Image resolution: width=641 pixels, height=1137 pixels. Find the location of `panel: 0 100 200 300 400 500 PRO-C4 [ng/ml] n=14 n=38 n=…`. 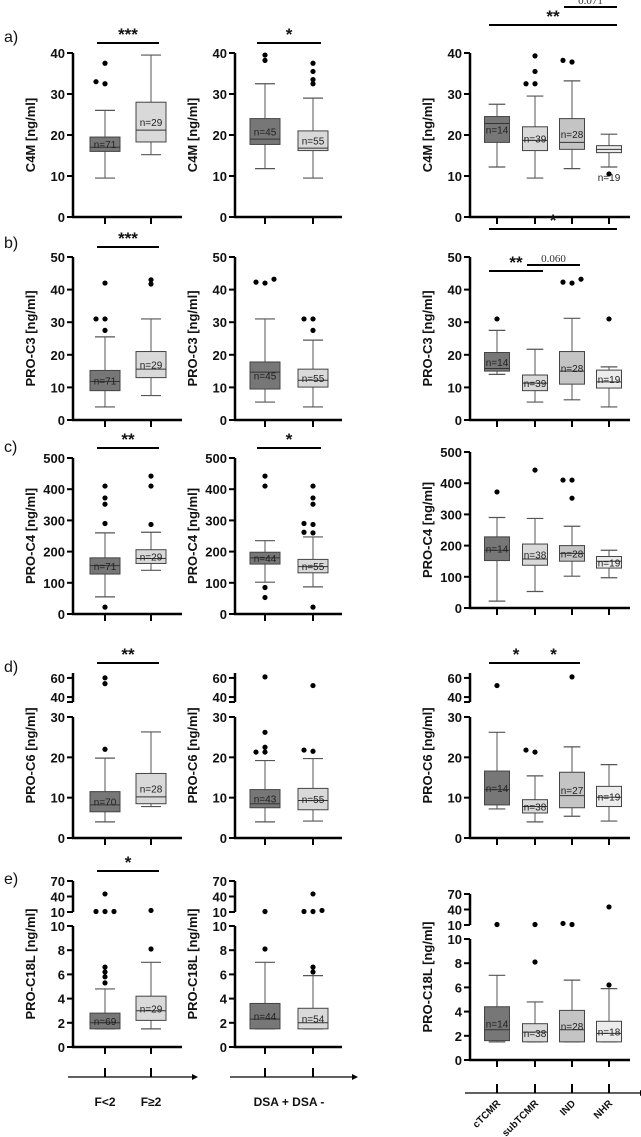

panel: 0 100 200 300 400 500 PRO-C4 [ng/ml] n=14 n=38 n=… is located at coordinates (525, 530).